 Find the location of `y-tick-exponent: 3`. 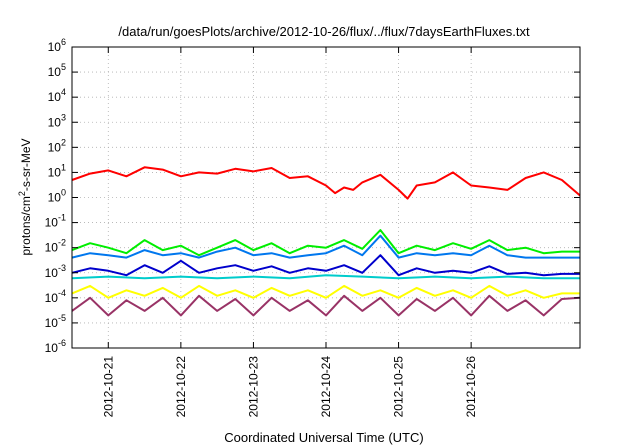

y-tick-exponent: 3 is located at coordinates (63, 117).